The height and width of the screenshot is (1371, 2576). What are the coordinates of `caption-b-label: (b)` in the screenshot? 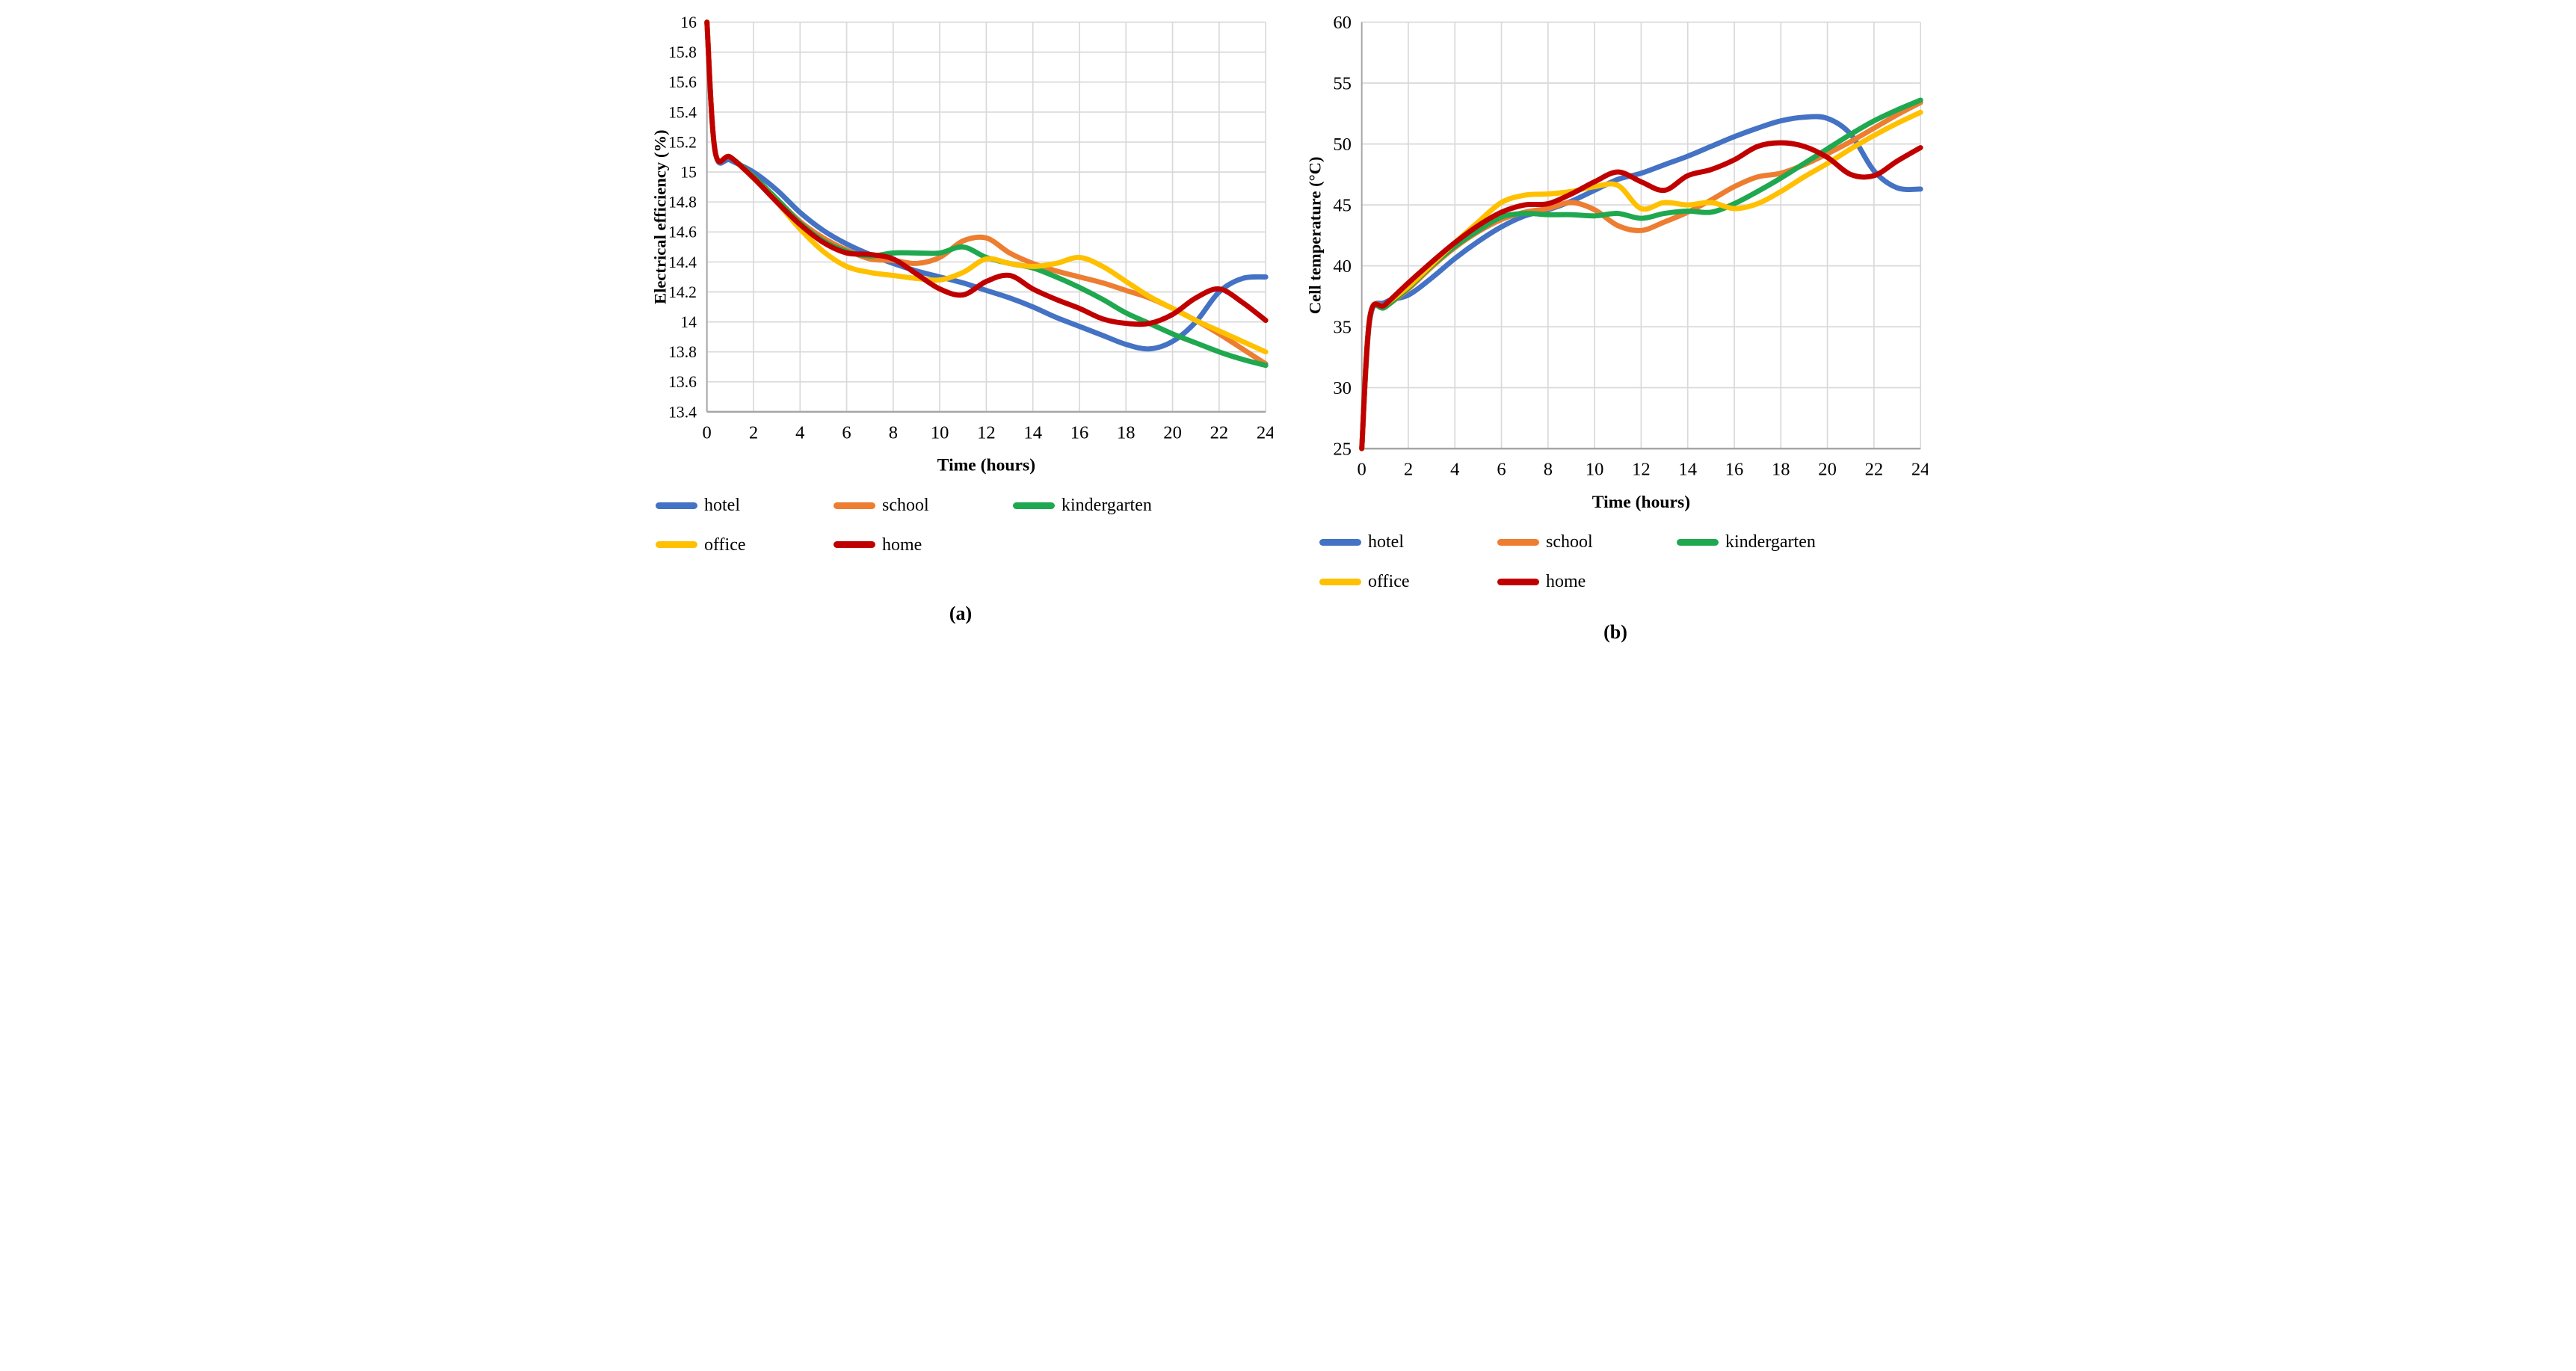 It's located at (1615, 633).